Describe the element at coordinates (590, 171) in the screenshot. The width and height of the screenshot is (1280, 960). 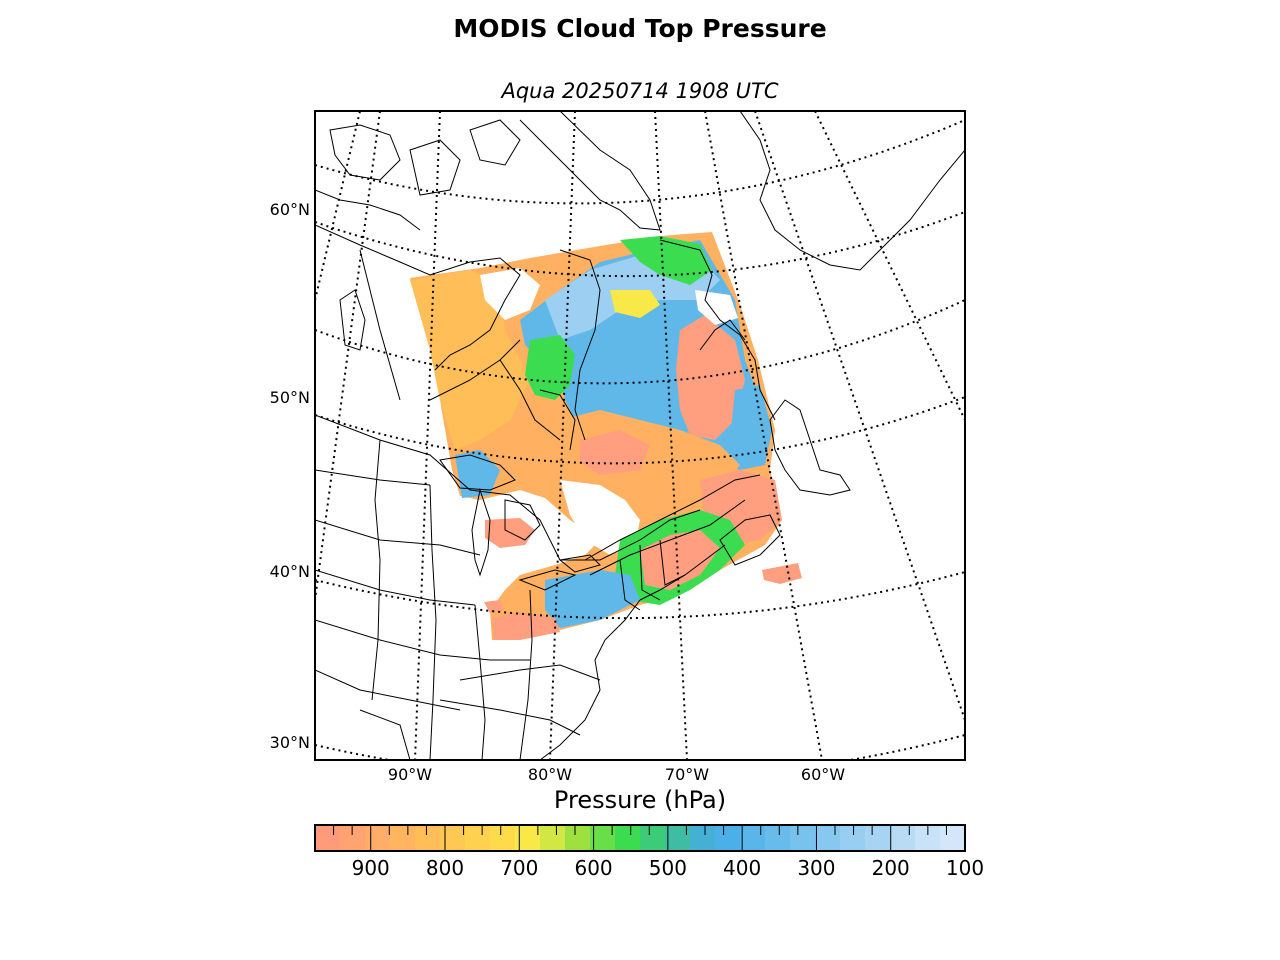
I see `baffin-island` at that location.